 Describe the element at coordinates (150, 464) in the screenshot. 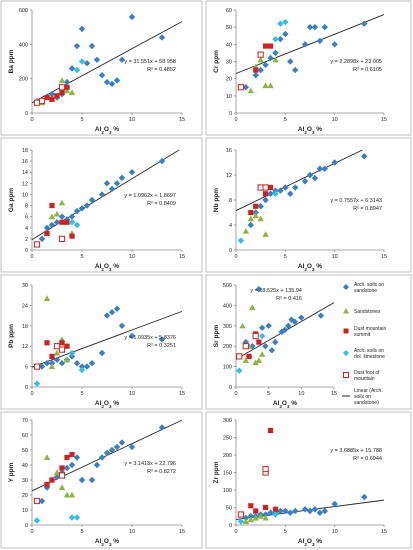

I see `trend-equation: y = 3.1418x + 22.796` at that location.